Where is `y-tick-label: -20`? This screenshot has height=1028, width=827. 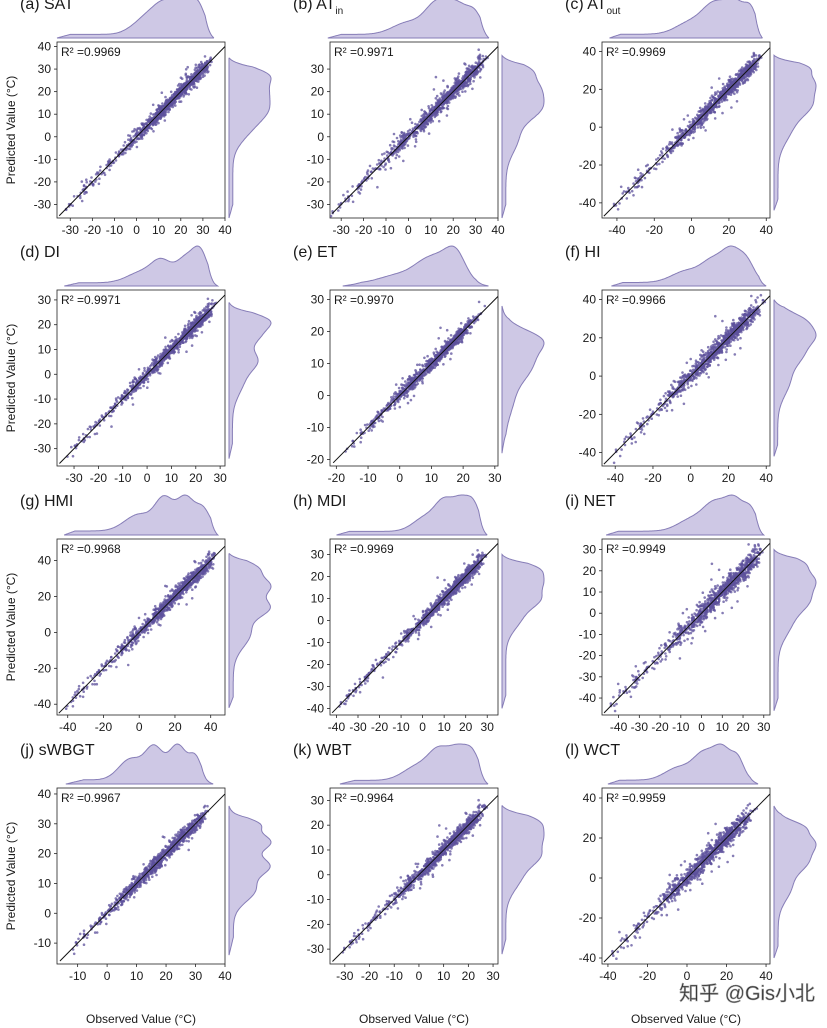 y-tick-label: -20 is located at coordinates (43, 182).